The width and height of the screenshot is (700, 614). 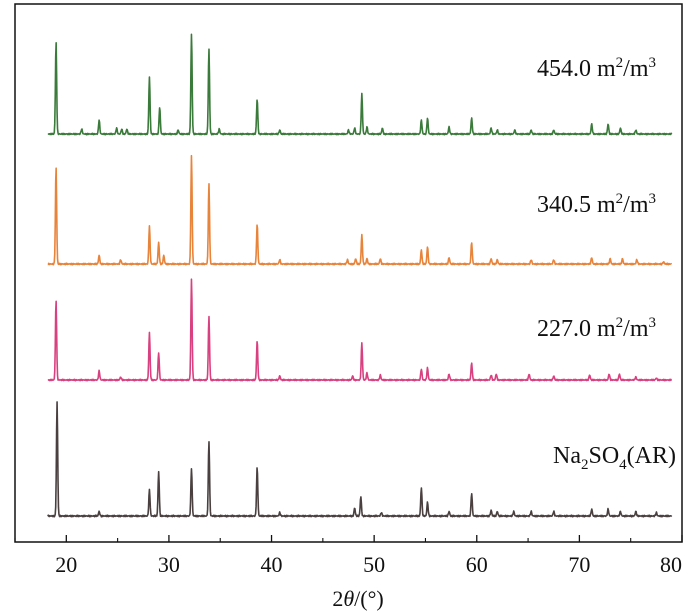 I want to click on series-label-1: 340.5 m2/m3, so click(x=596, y=204).